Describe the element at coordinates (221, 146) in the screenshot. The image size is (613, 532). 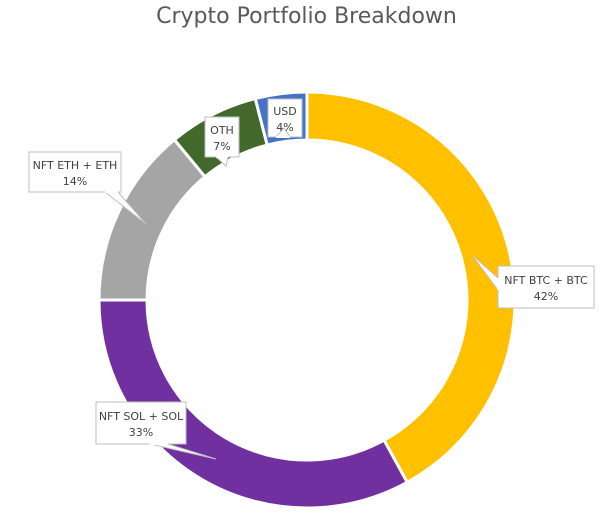
I see `data-label-percent: 7%` at that location.